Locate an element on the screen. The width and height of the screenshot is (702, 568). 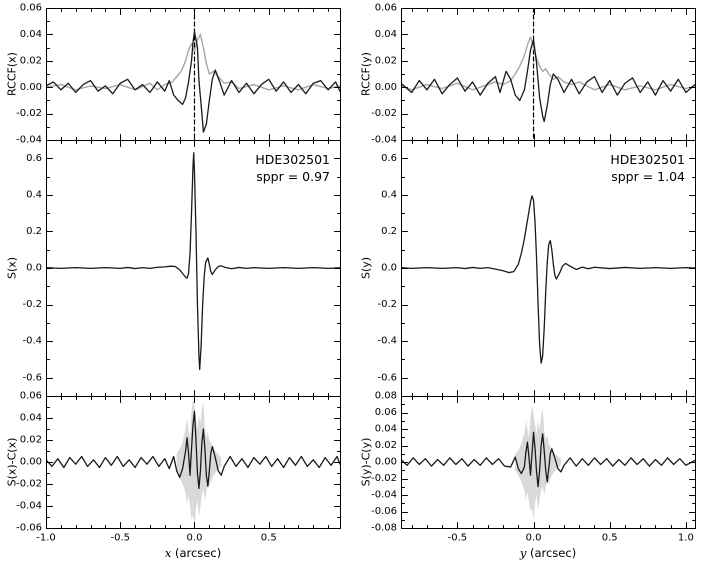
annotation-right: HDE302501 sppr = 1.04 is located at coordinates (543, 168).